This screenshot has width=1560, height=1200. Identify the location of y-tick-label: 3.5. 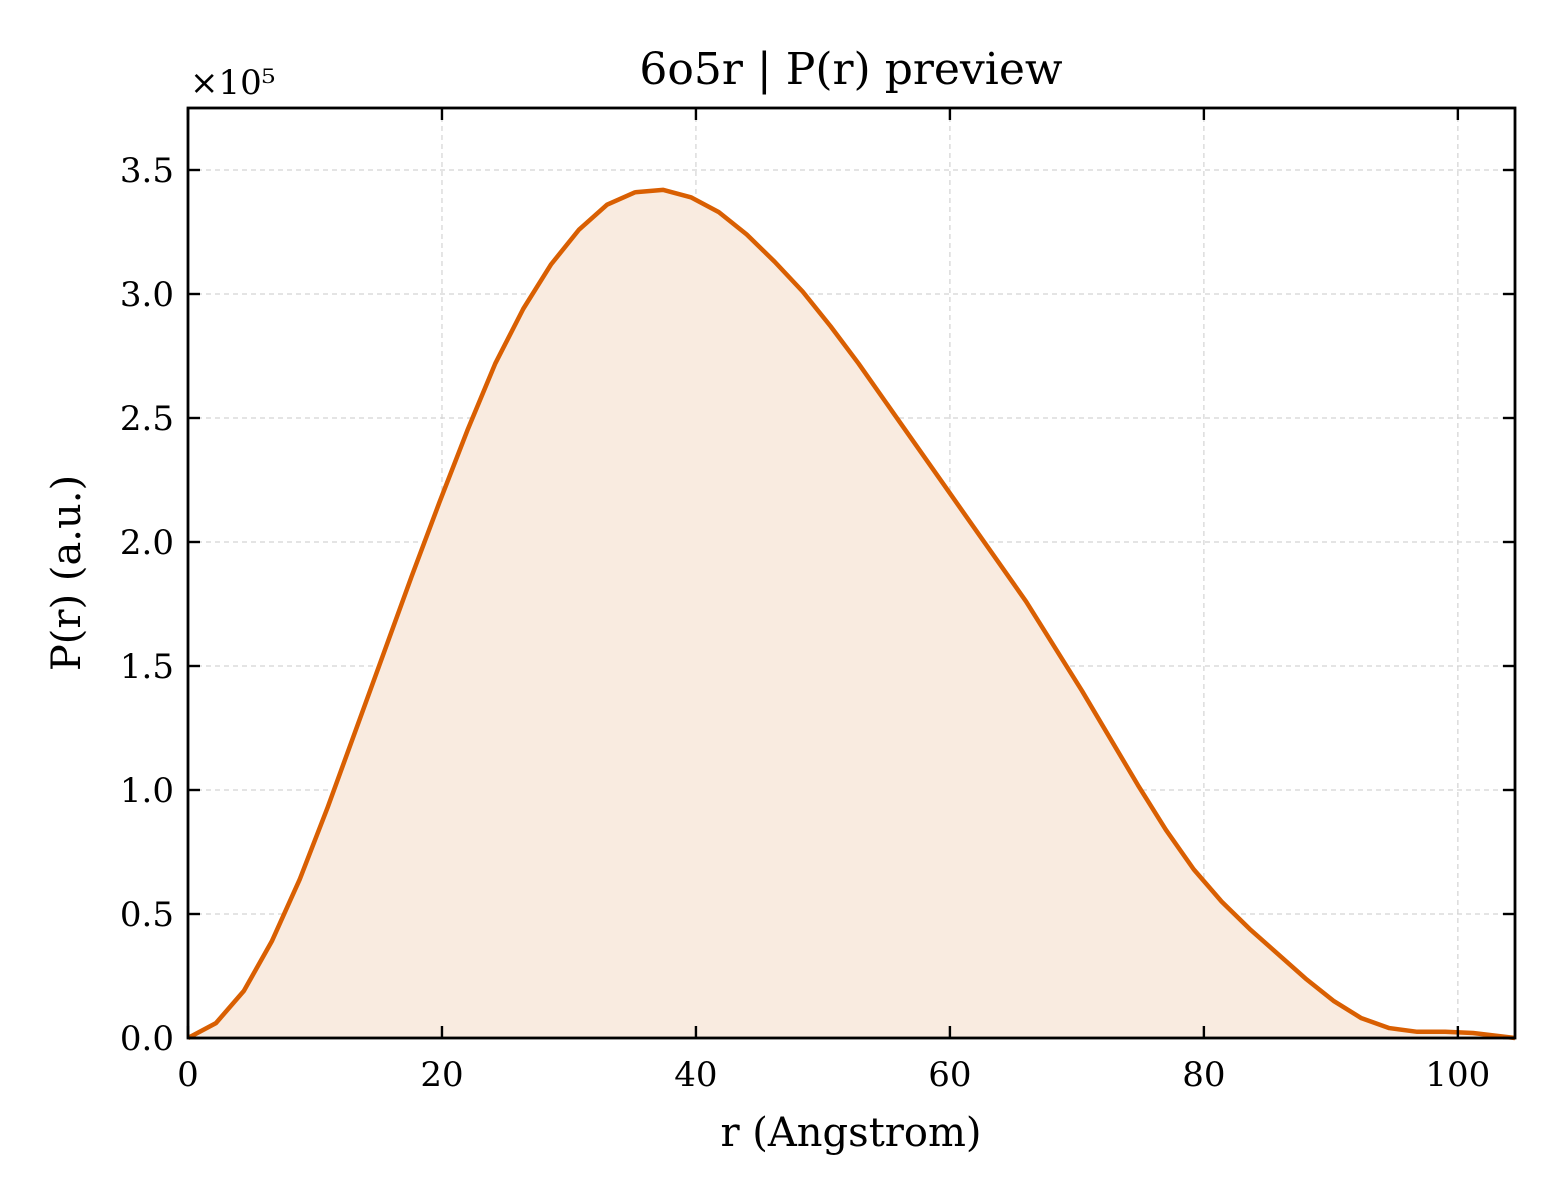
(147, 171).